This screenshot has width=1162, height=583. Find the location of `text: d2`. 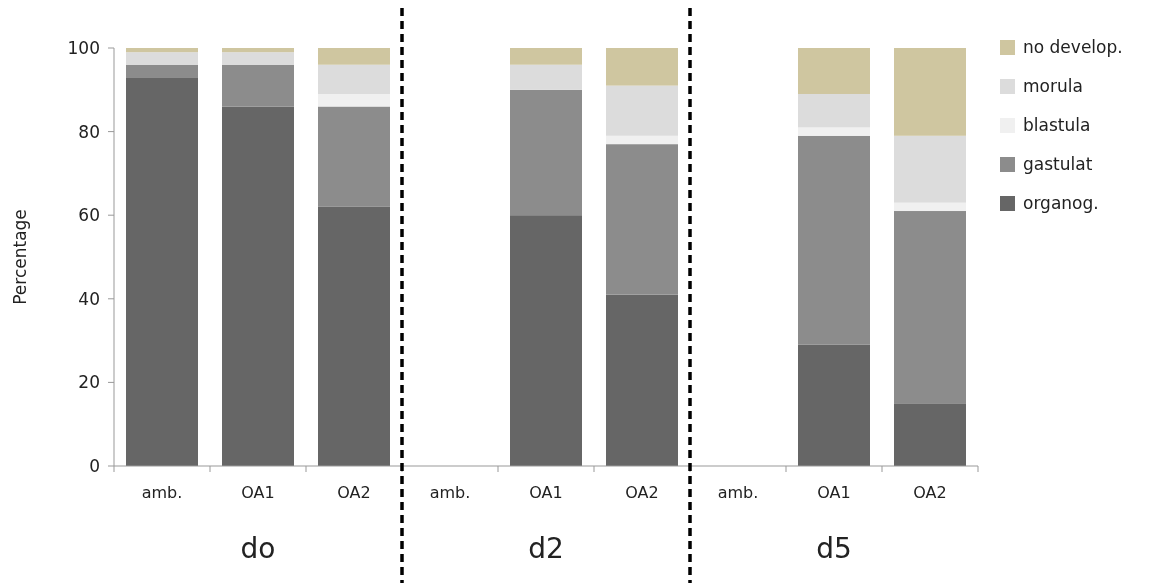

text: d2 is located at coordinates (546, 548).